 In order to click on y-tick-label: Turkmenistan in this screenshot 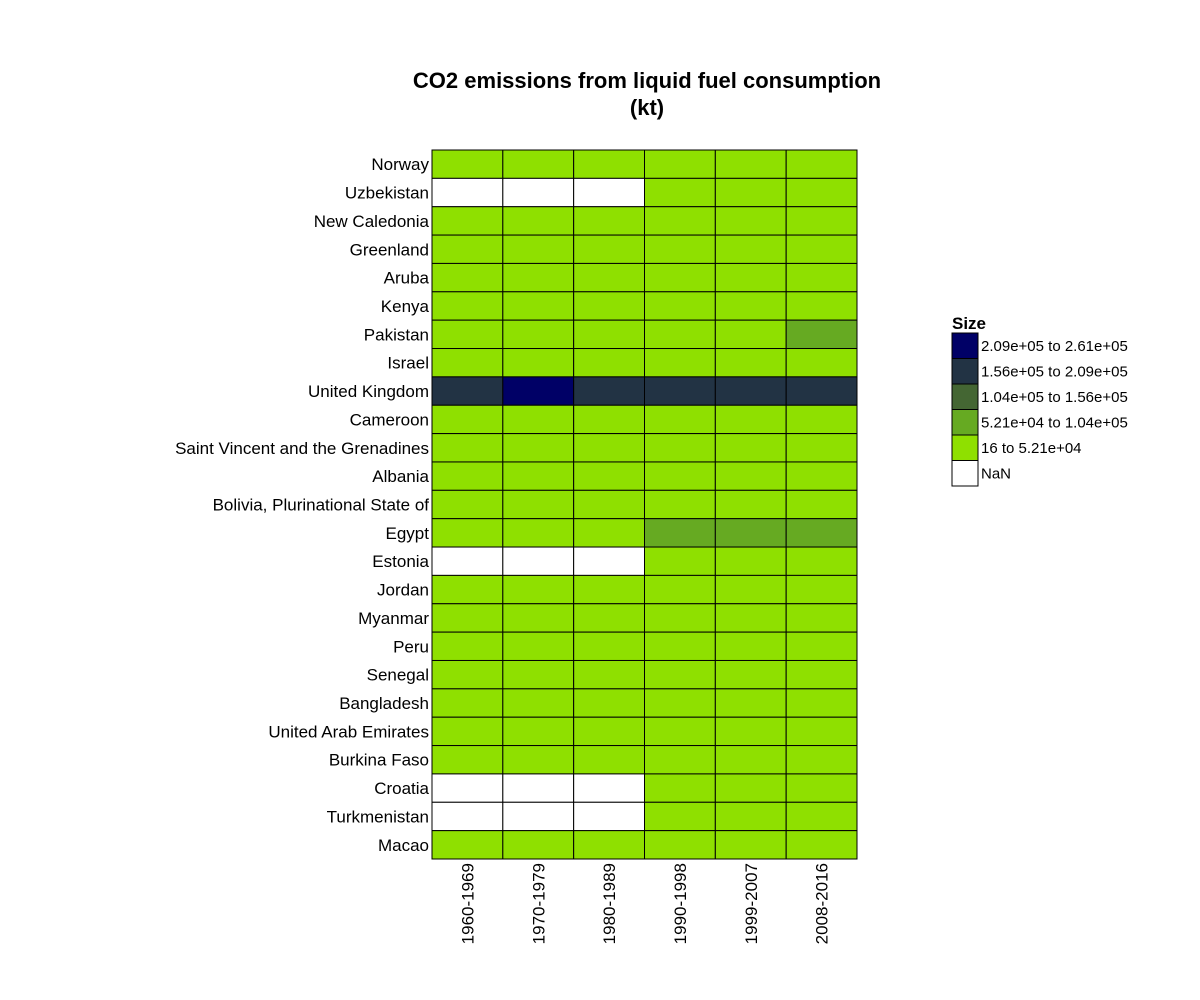, I will do `click(378, 816)`.